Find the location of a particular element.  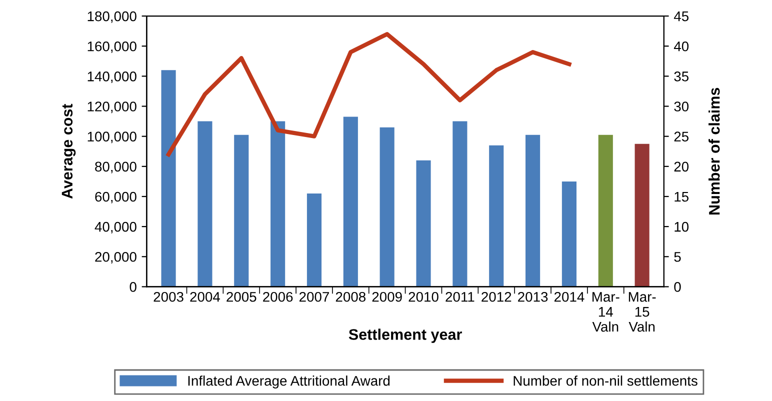

y-tick-label: 140,000 is located at coordinates (112, 77).